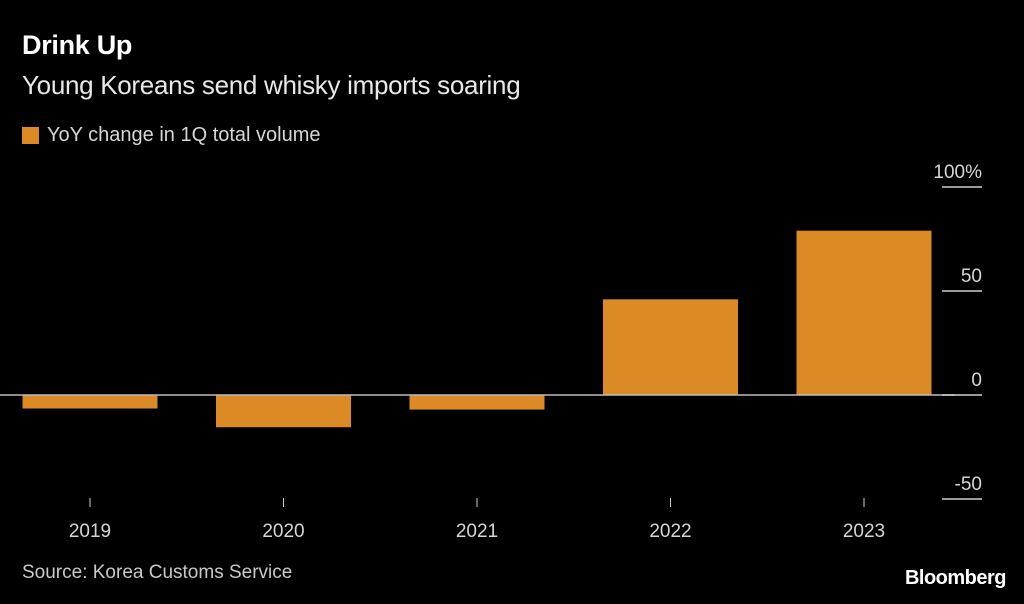  What do you see at coordinates (77, 45) in the screenshot?
I see `chart-title: Drink Up` at bounding box center [77, 45].